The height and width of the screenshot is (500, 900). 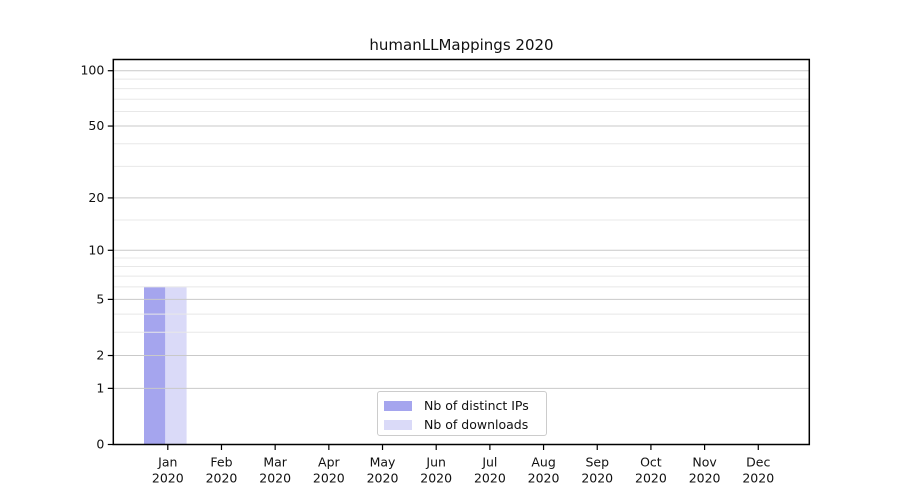 What do you see at coordinates (476, 424) in the screenshot?
I see `legend-label: Nb of downloads` at bounding box center [476, 424].